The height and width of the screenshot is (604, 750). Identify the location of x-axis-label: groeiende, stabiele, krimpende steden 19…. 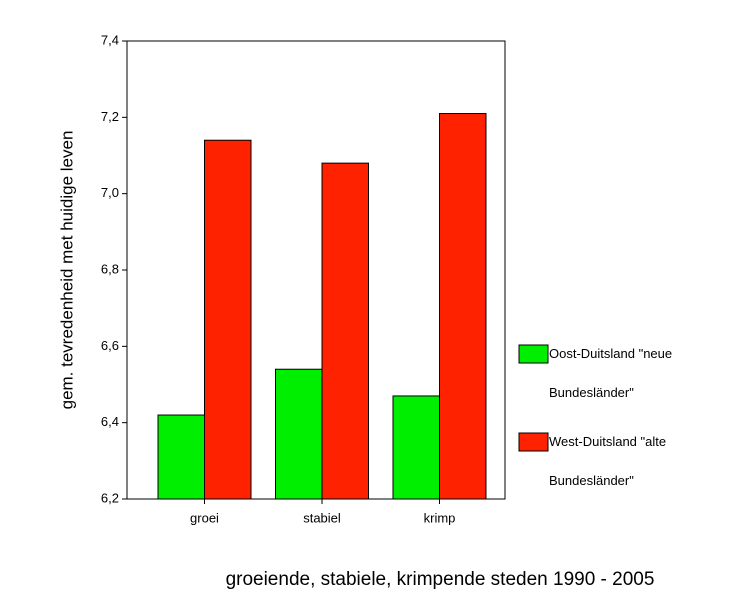
(440, 579).